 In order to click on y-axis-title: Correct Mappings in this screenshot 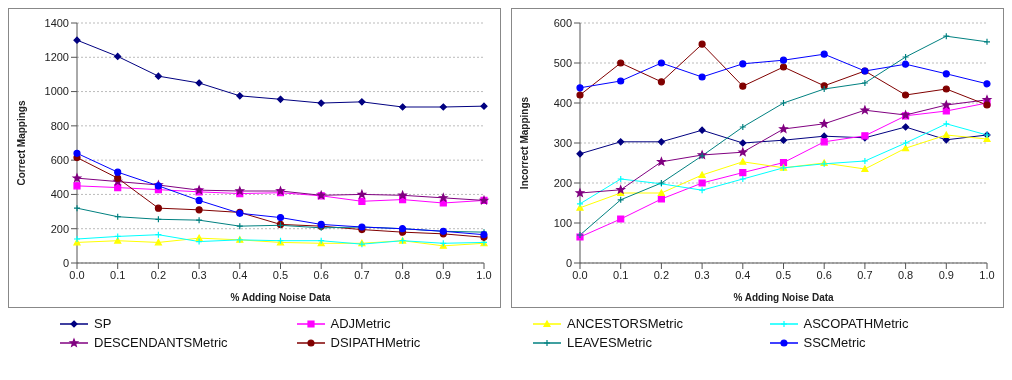, I will do `click(21, 143)`.